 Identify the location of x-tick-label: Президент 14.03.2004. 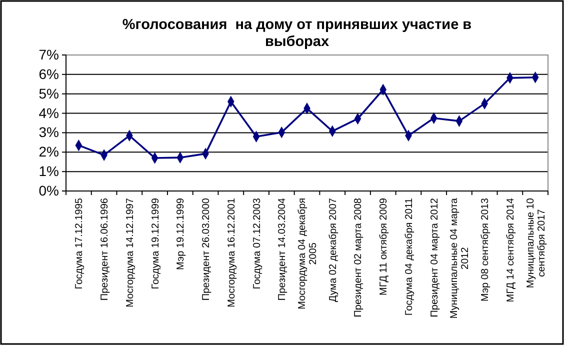
(282, 249).